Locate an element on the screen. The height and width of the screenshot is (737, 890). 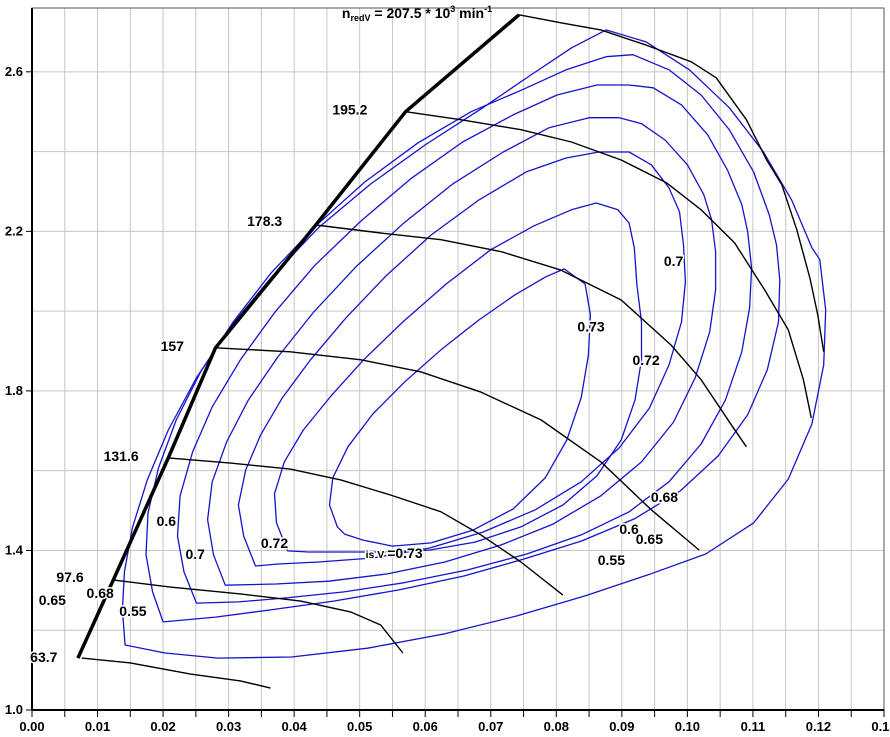
x-tick-label: 0.12 is located at coordinates (818, 726).